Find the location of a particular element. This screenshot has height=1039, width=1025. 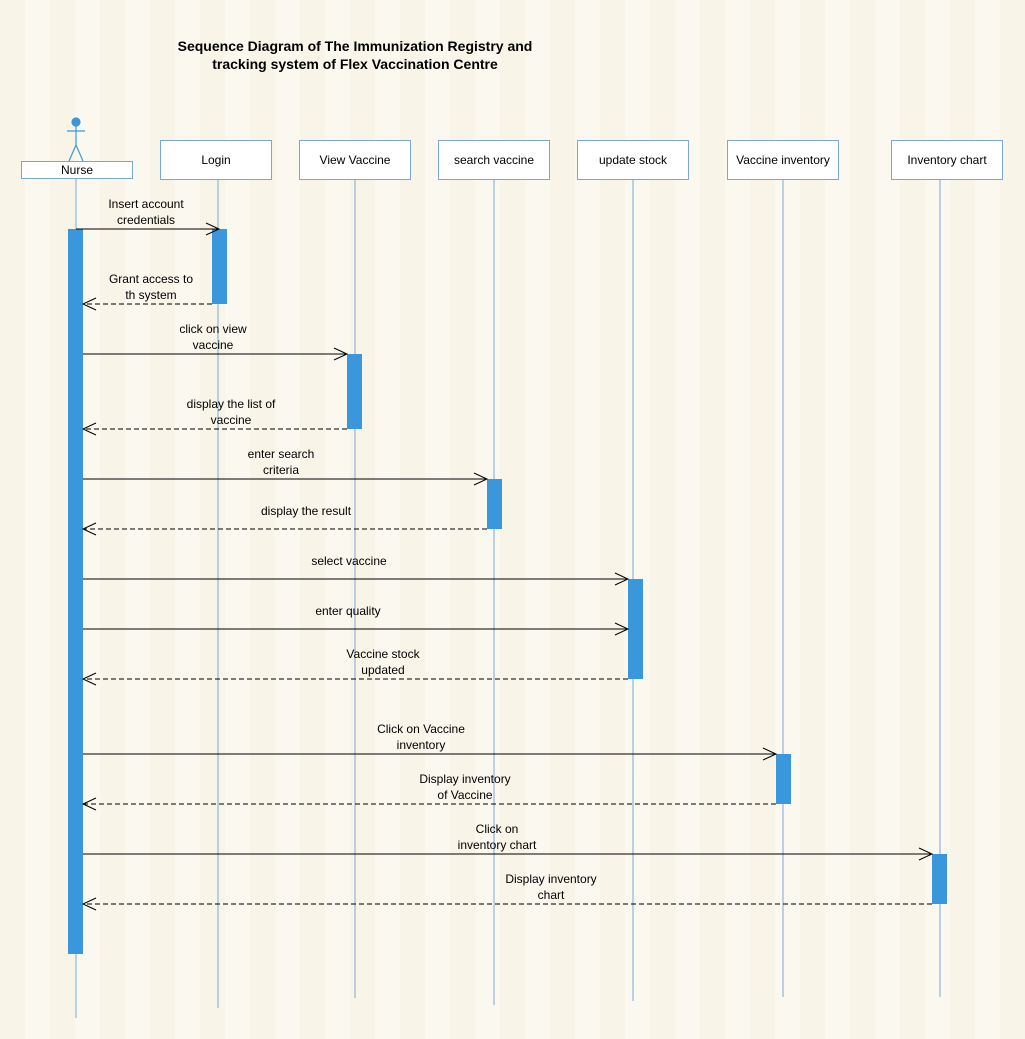

activation-bar-view is located at coordinates (354, 391).